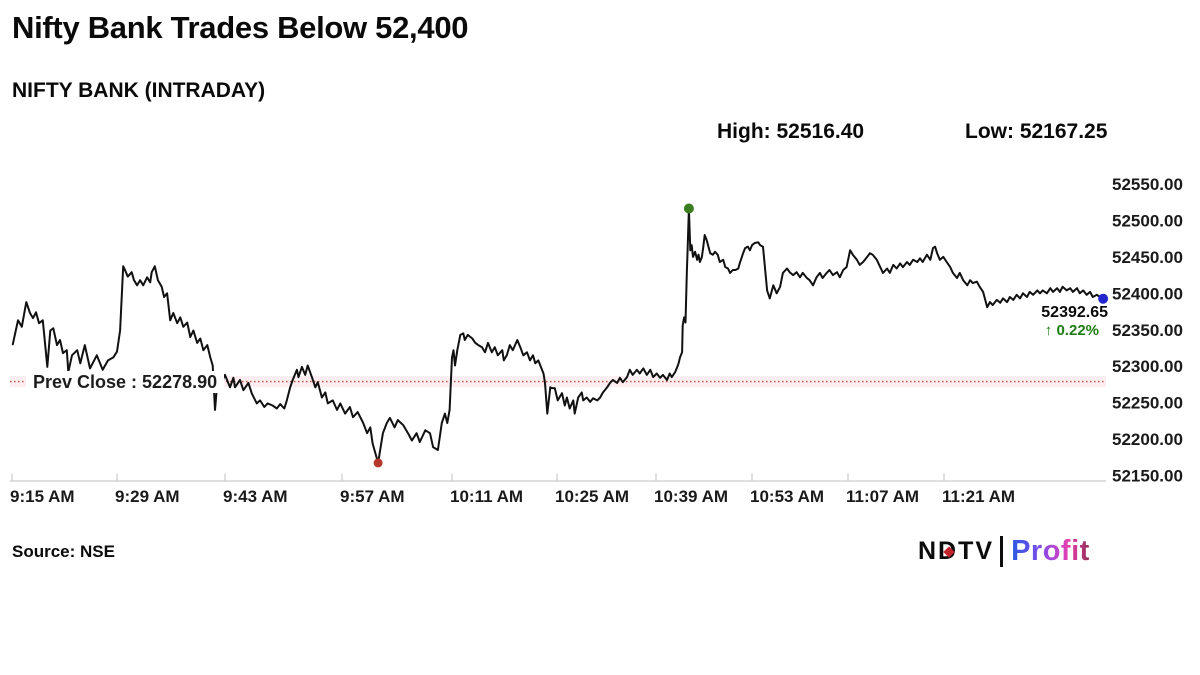 This screenshot has height=675, width=1200. I want to click on prev-close-label: Prev Close : 52278.90, so click(125, 381).